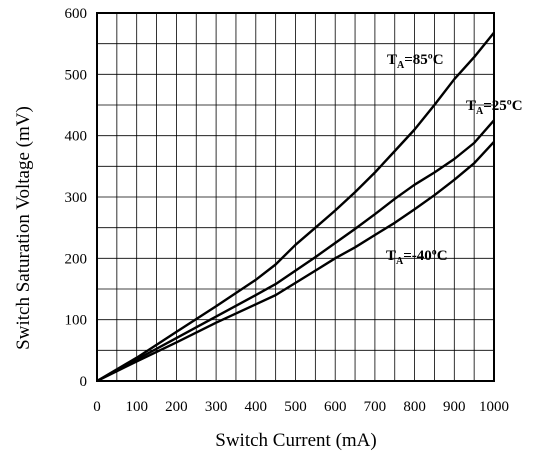  What do you see at coordinates (494, 407) in the screenshot?
I see `x-tick-label: 1000` at bounding box center [494, 407].